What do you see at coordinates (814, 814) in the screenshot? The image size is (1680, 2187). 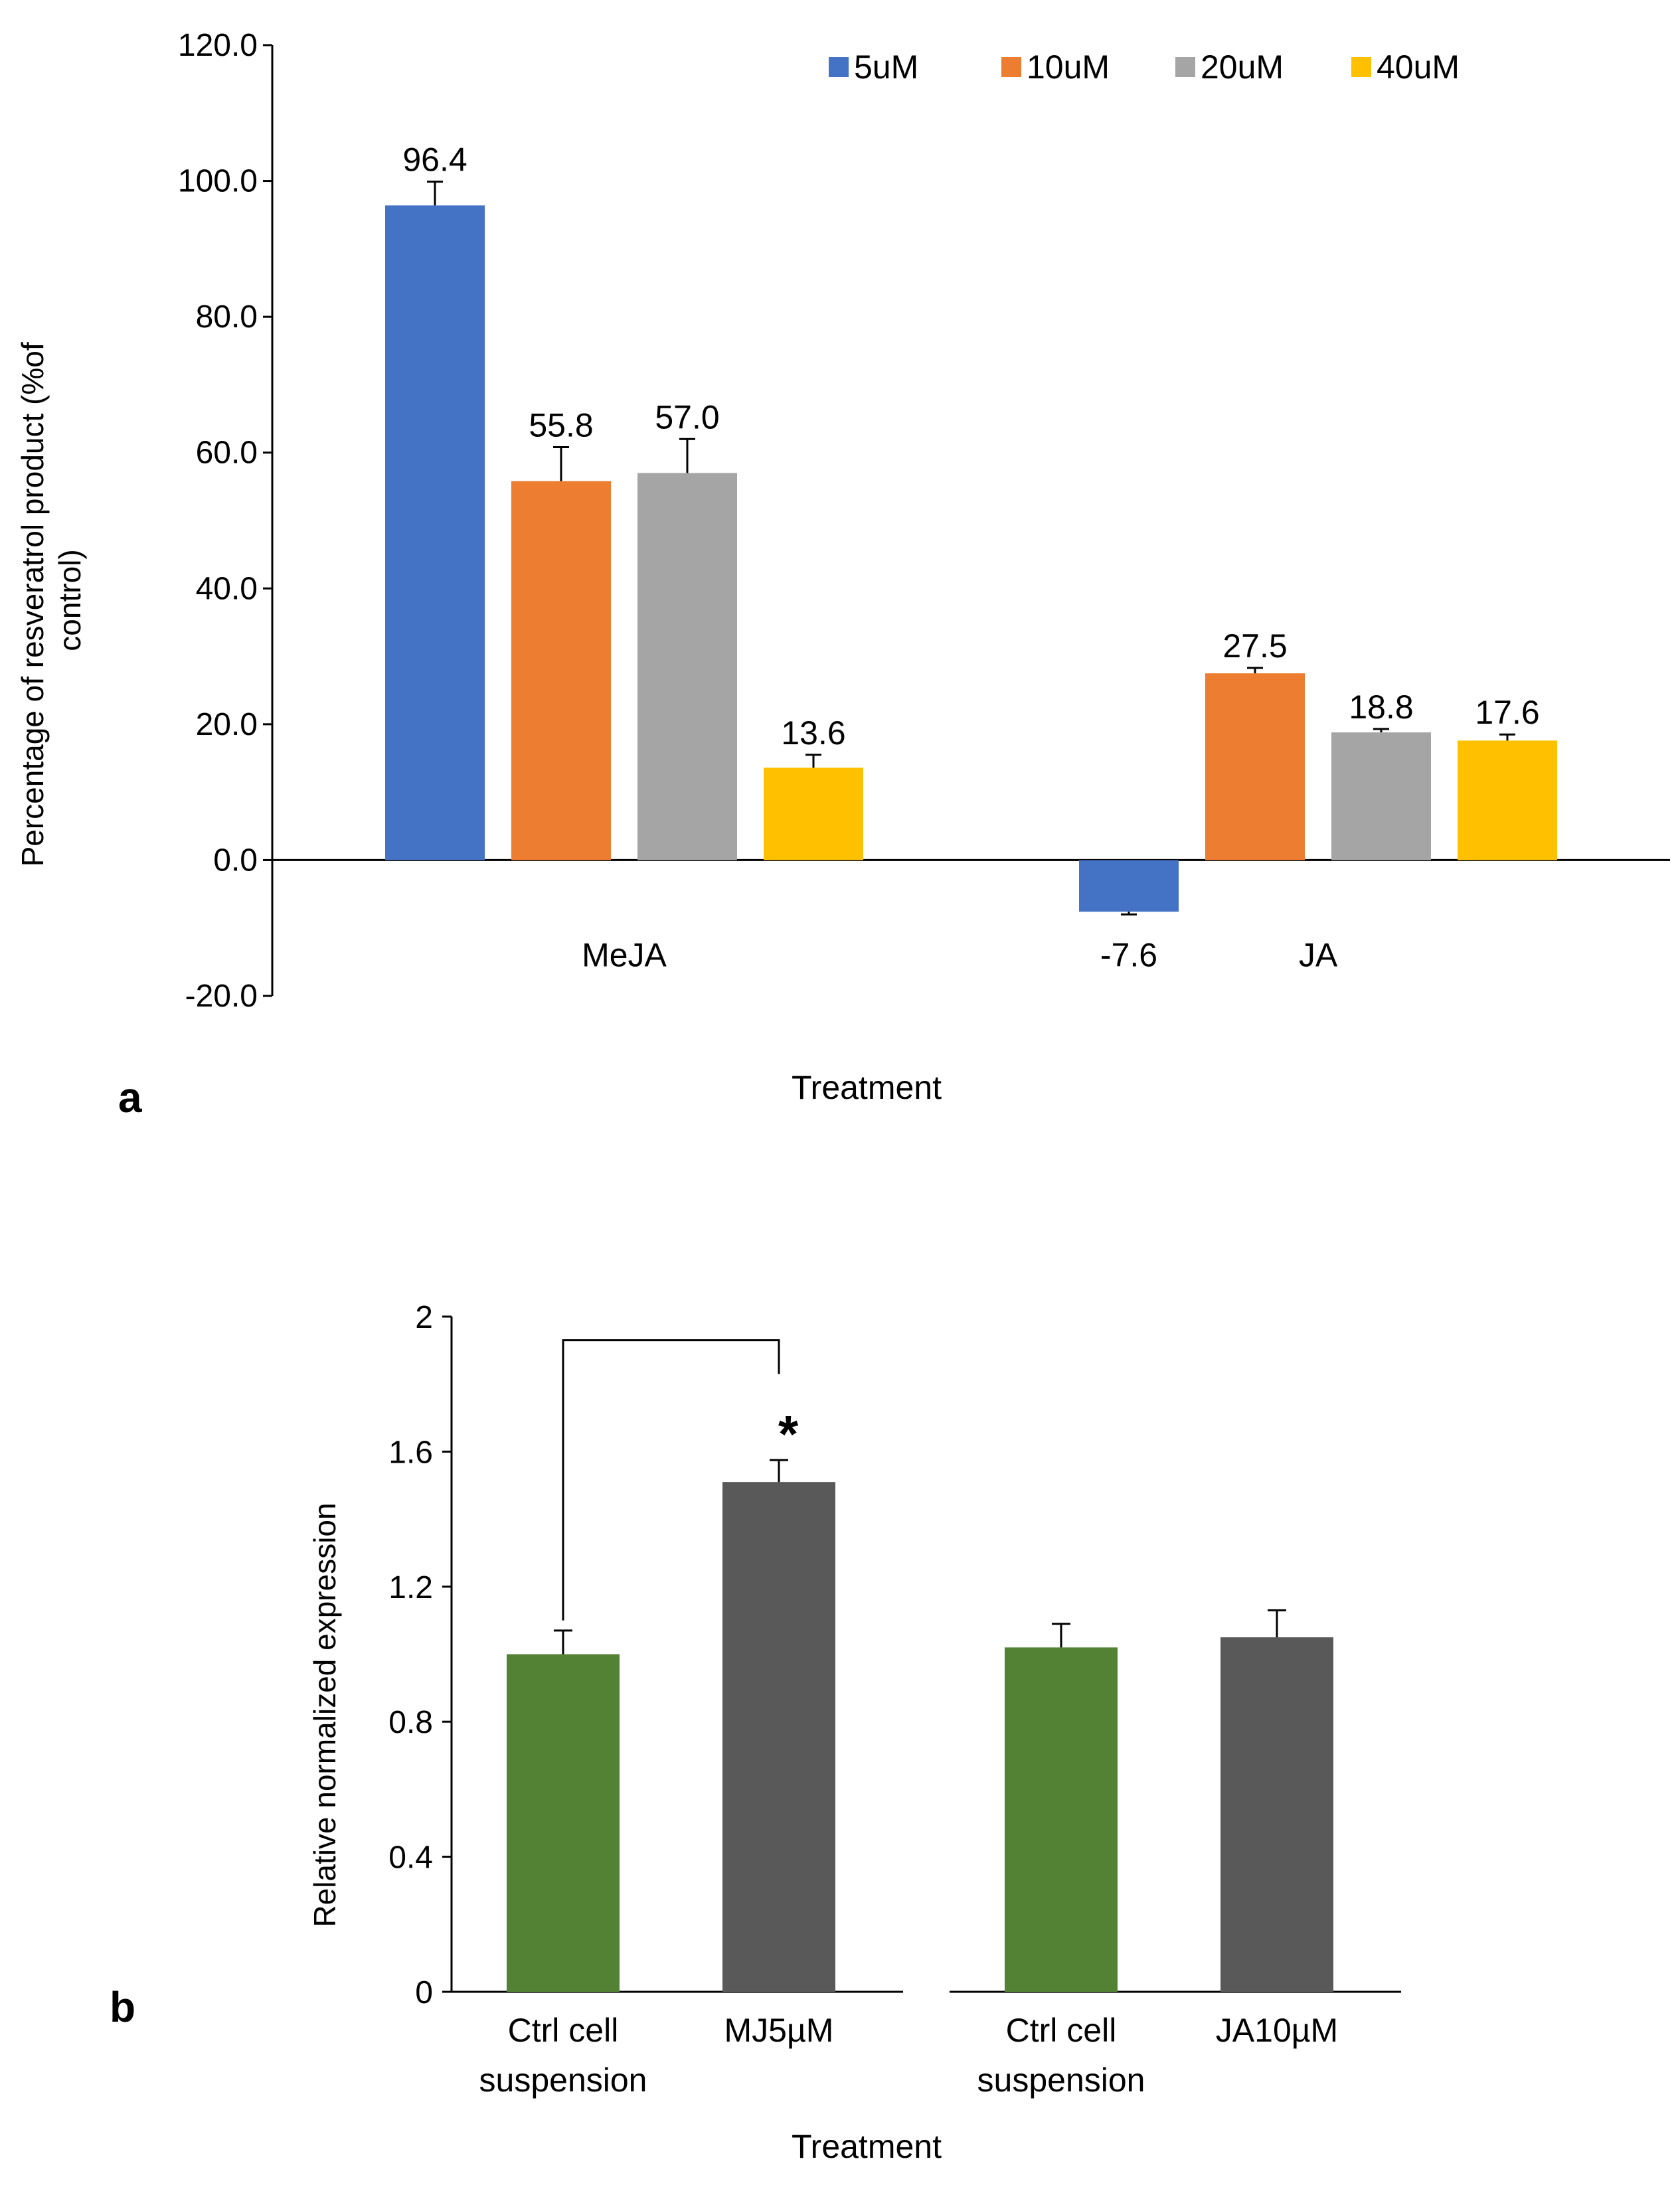 I see `bar-40uM-MeJA` at bounding box center [814, 814].